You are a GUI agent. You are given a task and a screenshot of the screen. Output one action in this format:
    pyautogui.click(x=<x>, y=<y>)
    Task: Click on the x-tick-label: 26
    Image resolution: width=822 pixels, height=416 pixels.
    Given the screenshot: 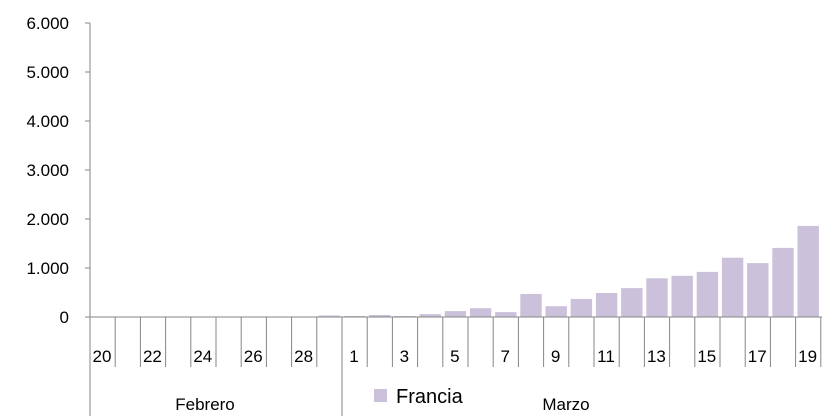 What is the action you would take?
    pyautogui.click(x=253, y=356)
    